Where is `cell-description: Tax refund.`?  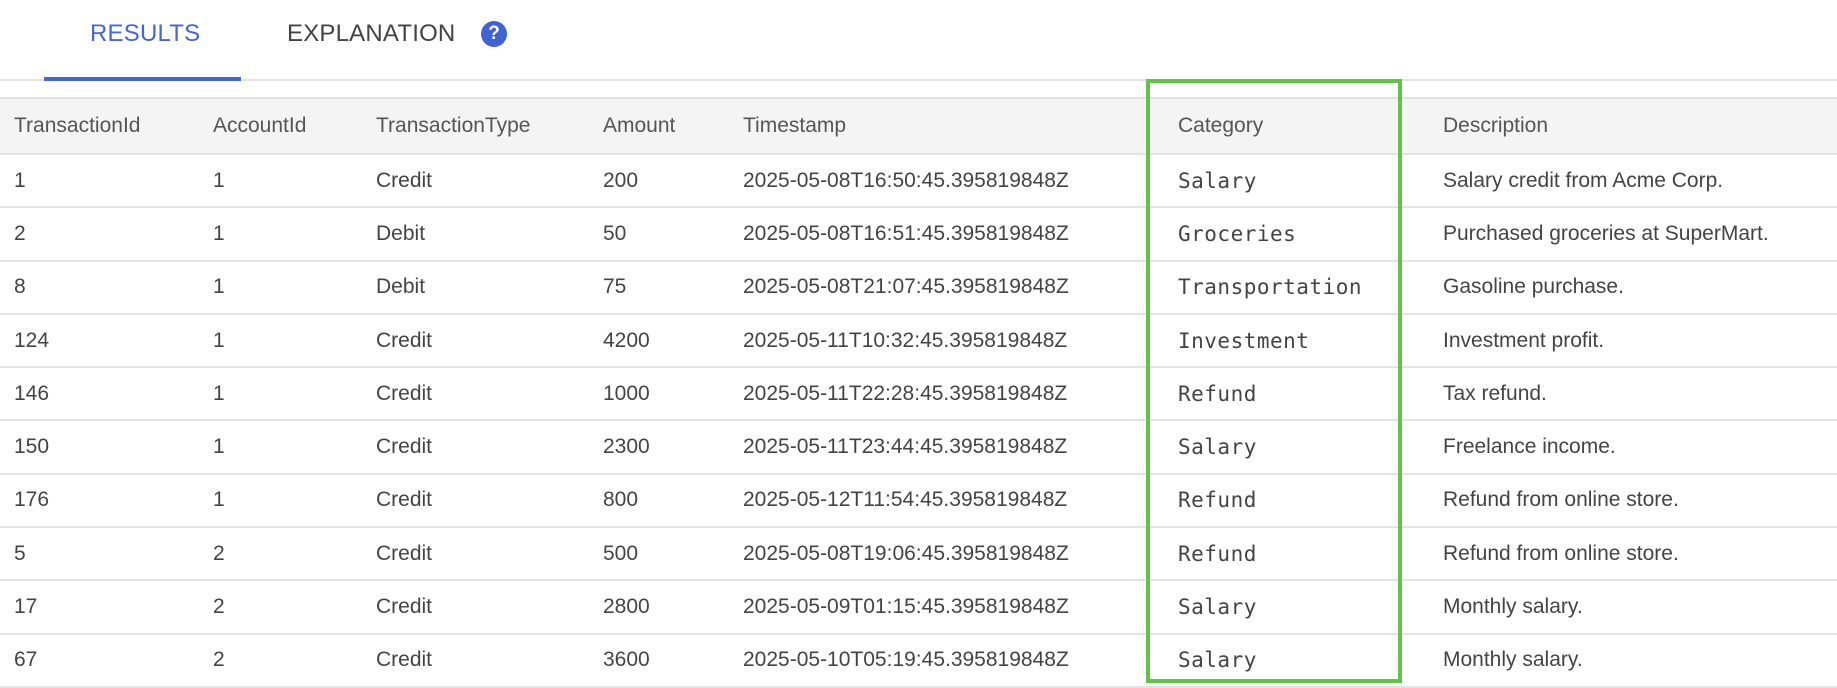 cell-description: Tax refund. is located at coordinates (1640, 394).